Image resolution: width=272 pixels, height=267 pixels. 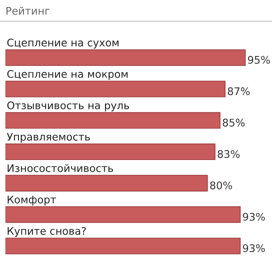 What do you see at coordinates (61, 168) in the screenshot?
I see `y-tick-label: Износостойчивость` at bounding box center [61, 168].